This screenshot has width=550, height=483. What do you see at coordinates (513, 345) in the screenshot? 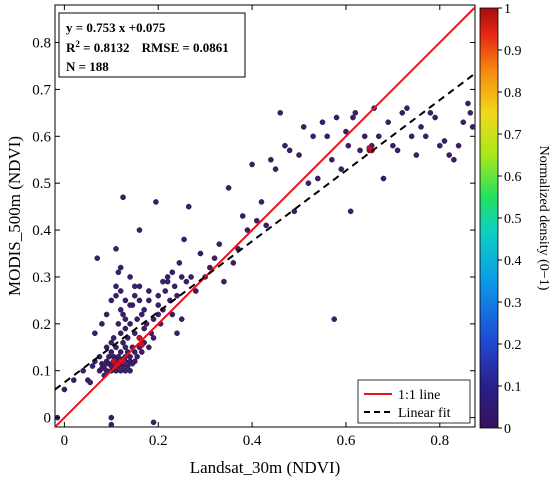
I see `colorbar-tick-label: 0.2` at bounding box center [513, 345].